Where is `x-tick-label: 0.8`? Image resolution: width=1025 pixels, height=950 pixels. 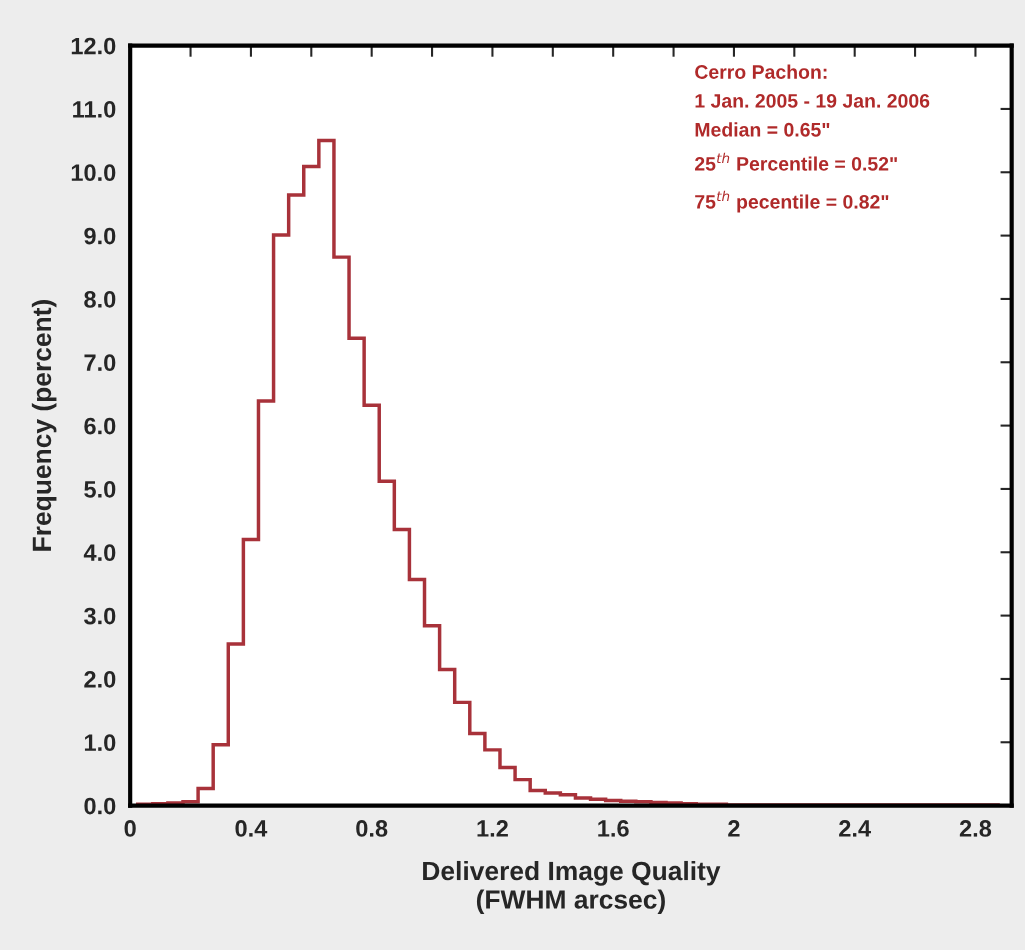 x-tick-label: 0.8 is located at coordinates (372, 828).